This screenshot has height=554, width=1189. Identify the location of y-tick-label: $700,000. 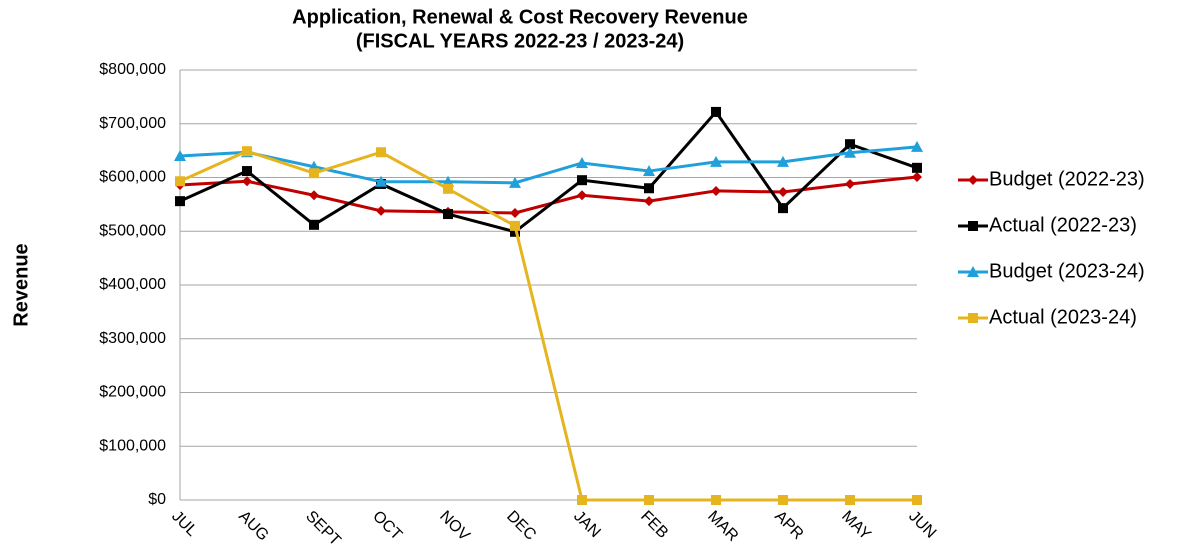
(132, 123).